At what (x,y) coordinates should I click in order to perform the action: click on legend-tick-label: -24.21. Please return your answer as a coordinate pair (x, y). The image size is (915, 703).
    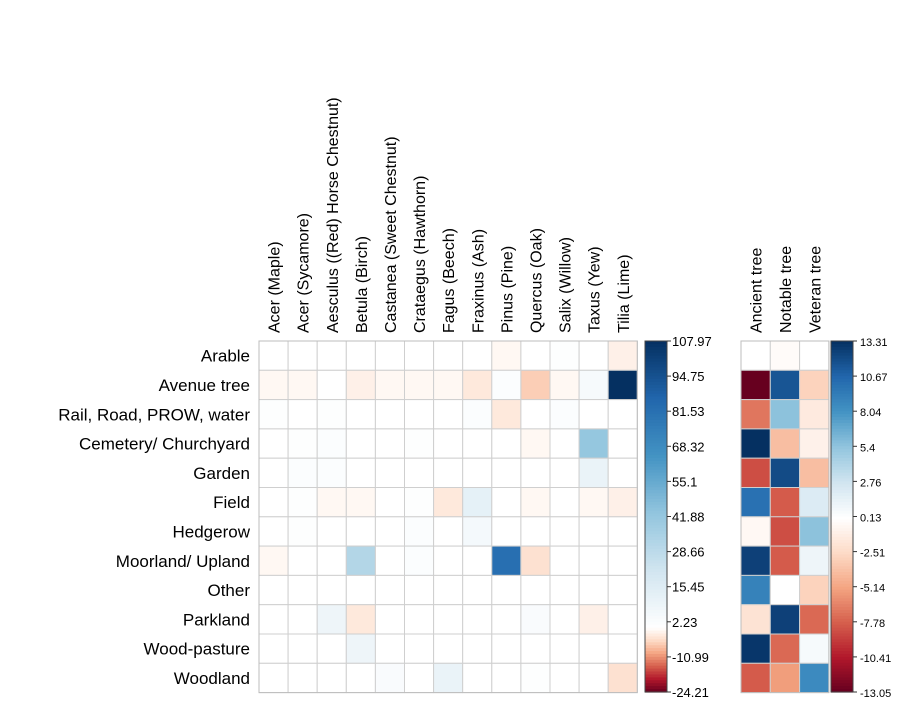
    Looking at the image, I should click on (690, 692).